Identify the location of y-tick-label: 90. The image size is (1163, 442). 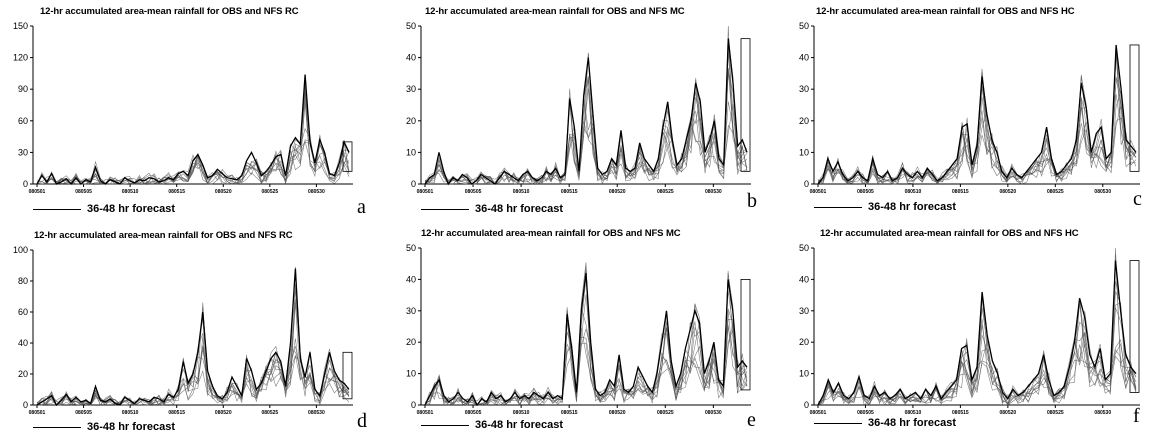
(23, 89).